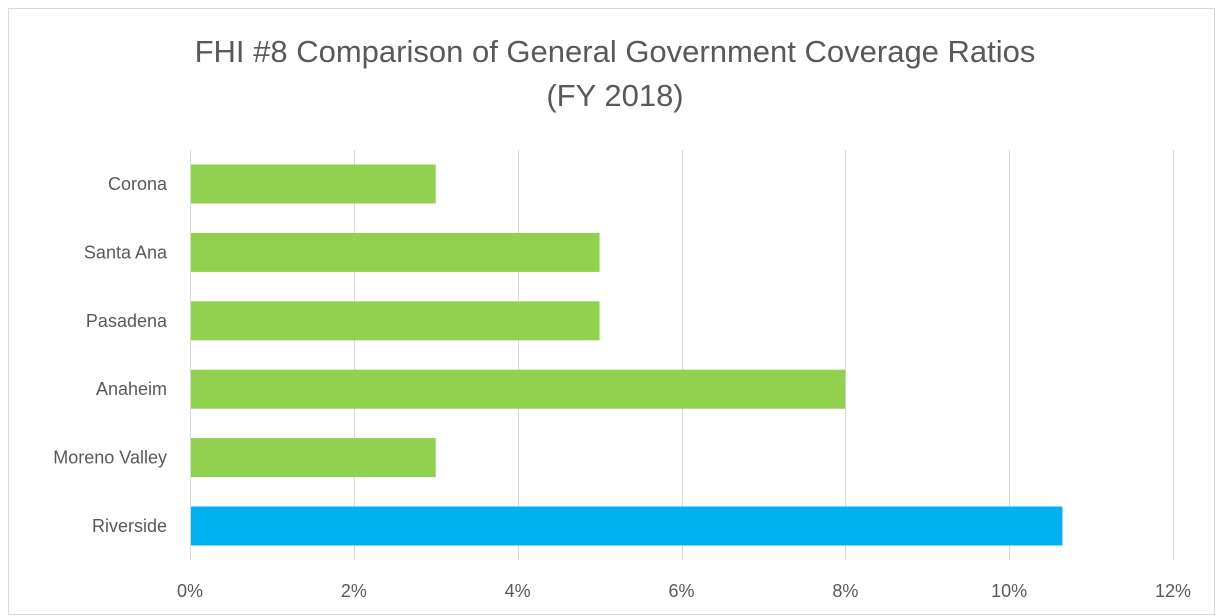 The image size is (1216, 616). I want to click on x-tick-label: 0%, so click(190, 591).